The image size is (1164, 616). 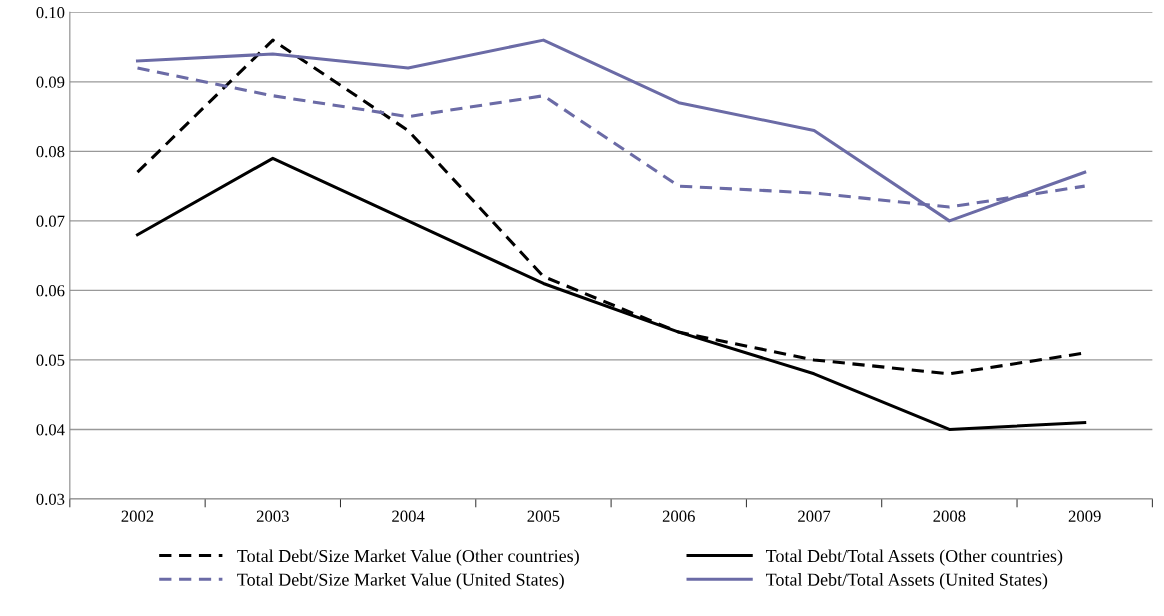 What do you see at coordinates (408, 557) in the screenshot?
I see `legend-label: Total Debt/Size Market Value (Other countries)` at bounding box center [408, 557].